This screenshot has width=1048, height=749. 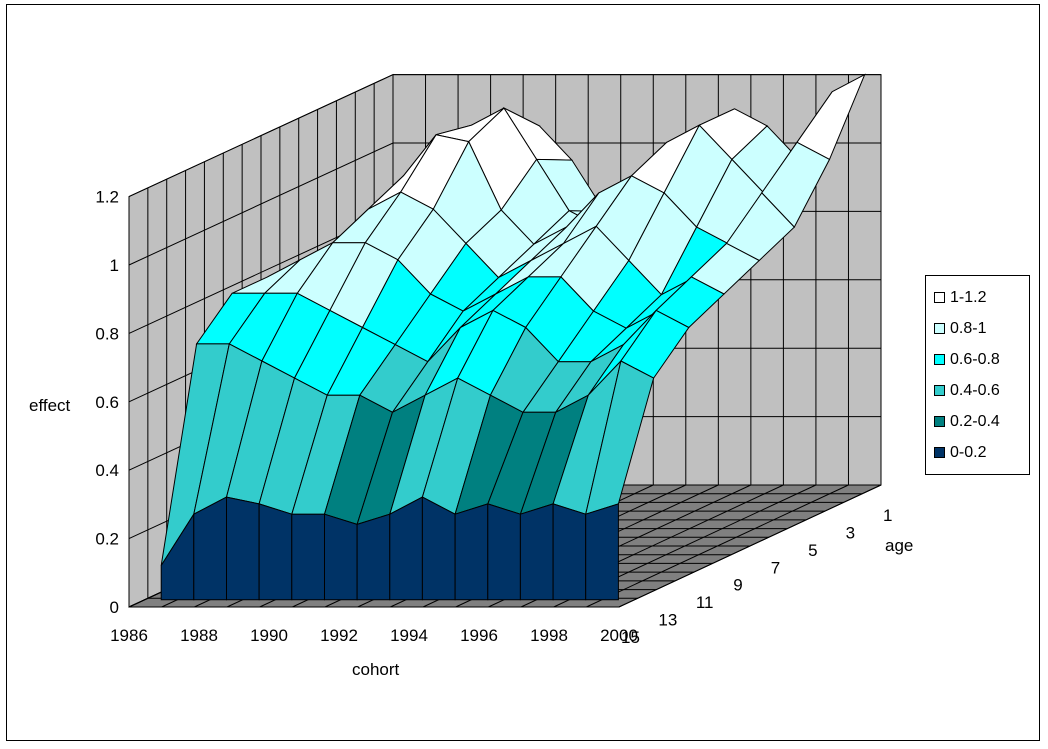 I want to click on age-tick-label: 11, so click(x=705, y=602).